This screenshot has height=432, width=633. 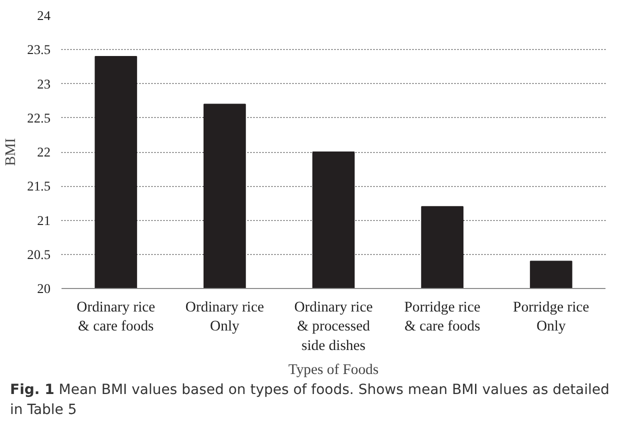 I want to click on x-tick-label: Porridge rice Only, so click(x=551, y=317).